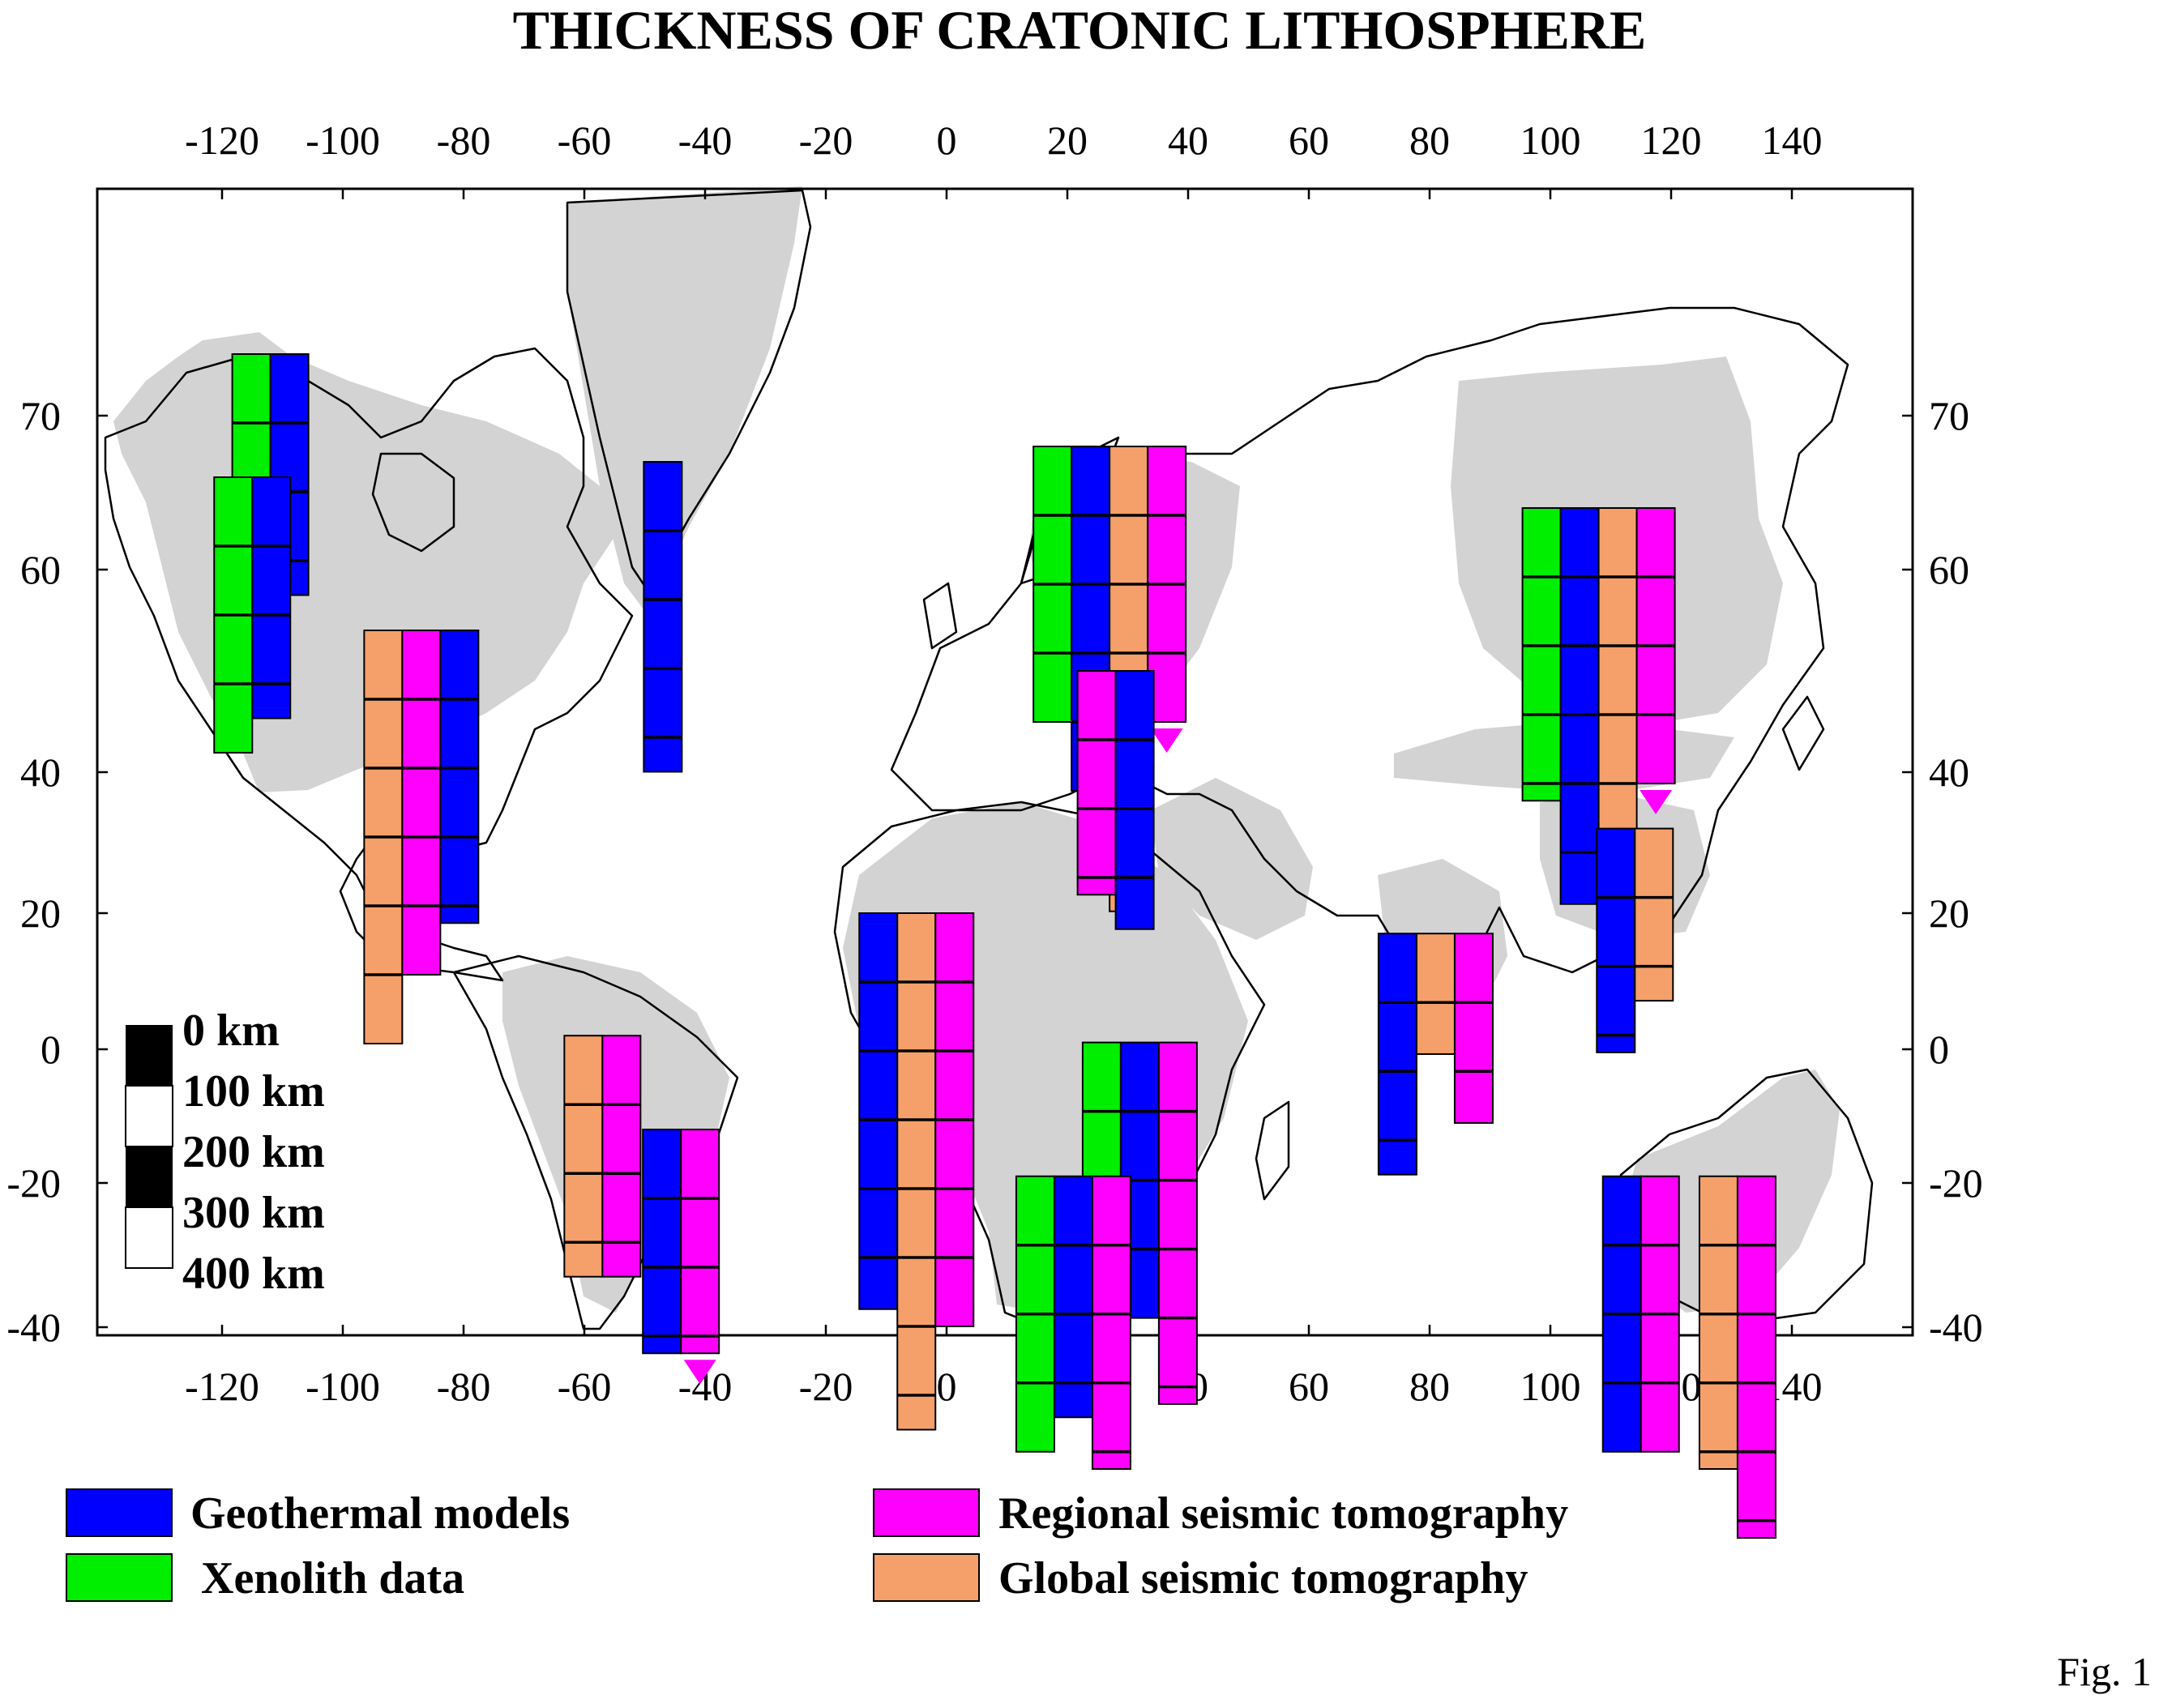  Describe the element at coordinates (1949, 569) in the screenshot. I see `lat-label-right-1: 60` at that location.